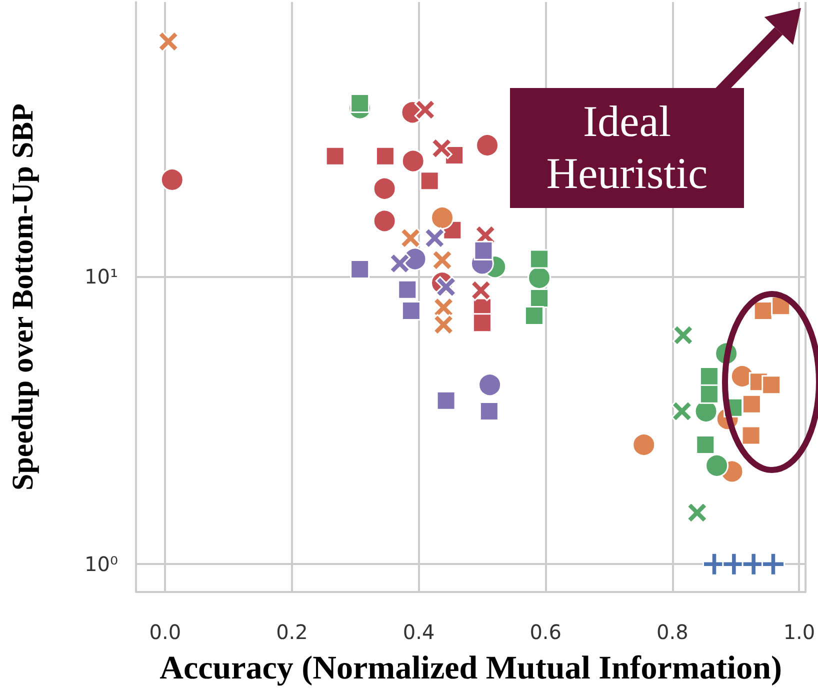  What do you see at coordinates (292, 632) in the screenshot?
I see `x-tick-label: 0.2` at bounding box center [292, 632].